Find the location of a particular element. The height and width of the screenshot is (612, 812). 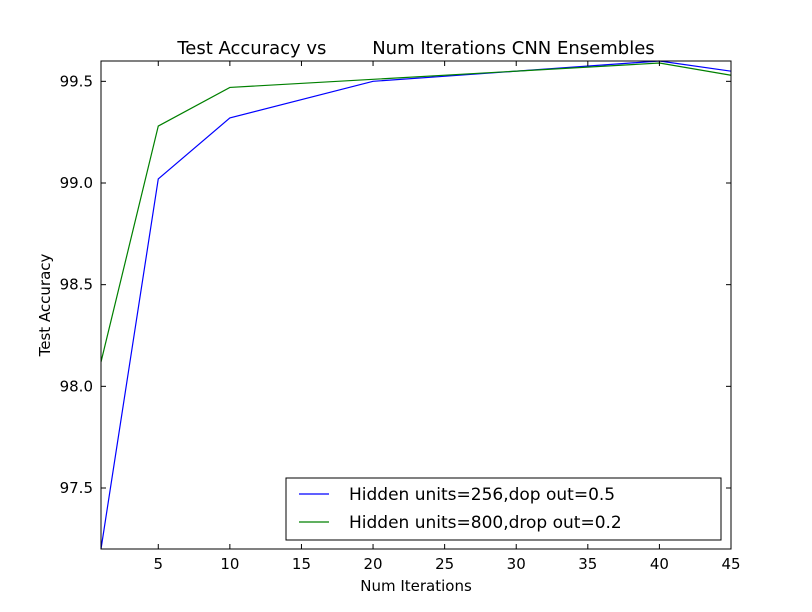

y-tick-label: 98.5 is located at coordinates (76, 285).